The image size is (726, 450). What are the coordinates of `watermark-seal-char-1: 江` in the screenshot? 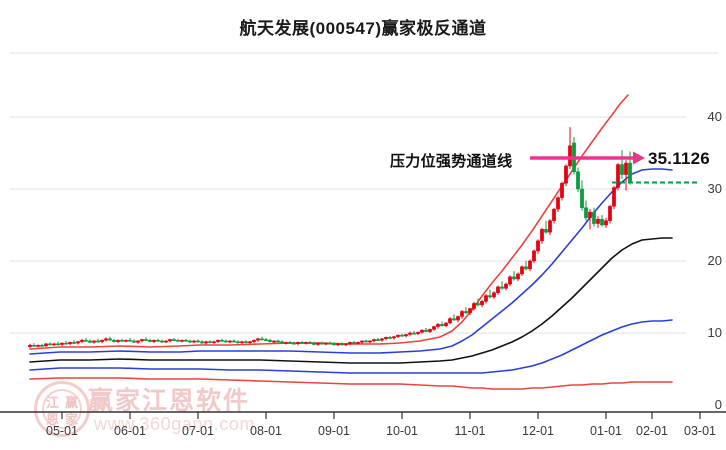 It's located at (53, 402).